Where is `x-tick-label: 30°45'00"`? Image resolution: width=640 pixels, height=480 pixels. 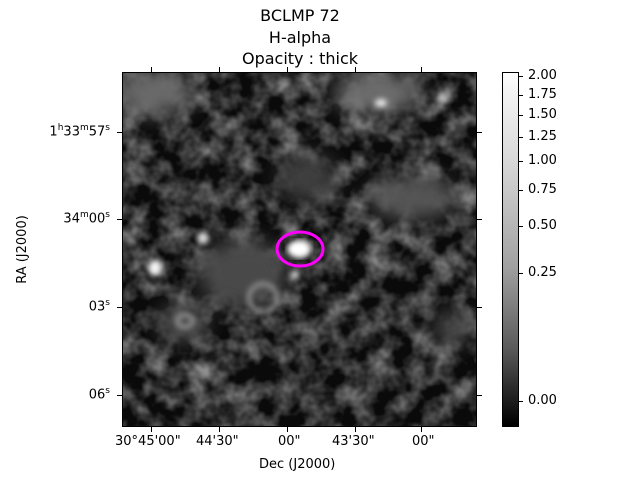
x-tick-label: 30°45'00" is located at coordinates (148, 441).